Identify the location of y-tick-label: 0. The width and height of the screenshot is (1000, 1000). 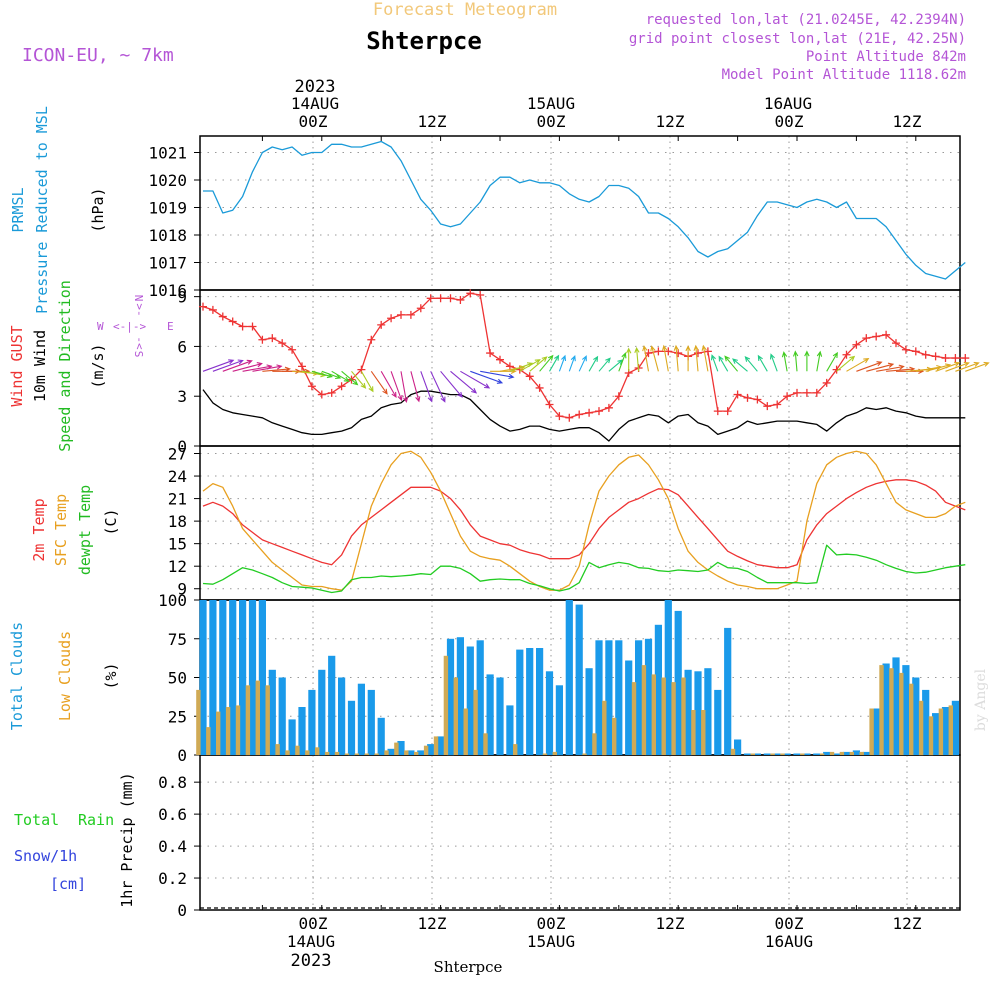
(182, 910).